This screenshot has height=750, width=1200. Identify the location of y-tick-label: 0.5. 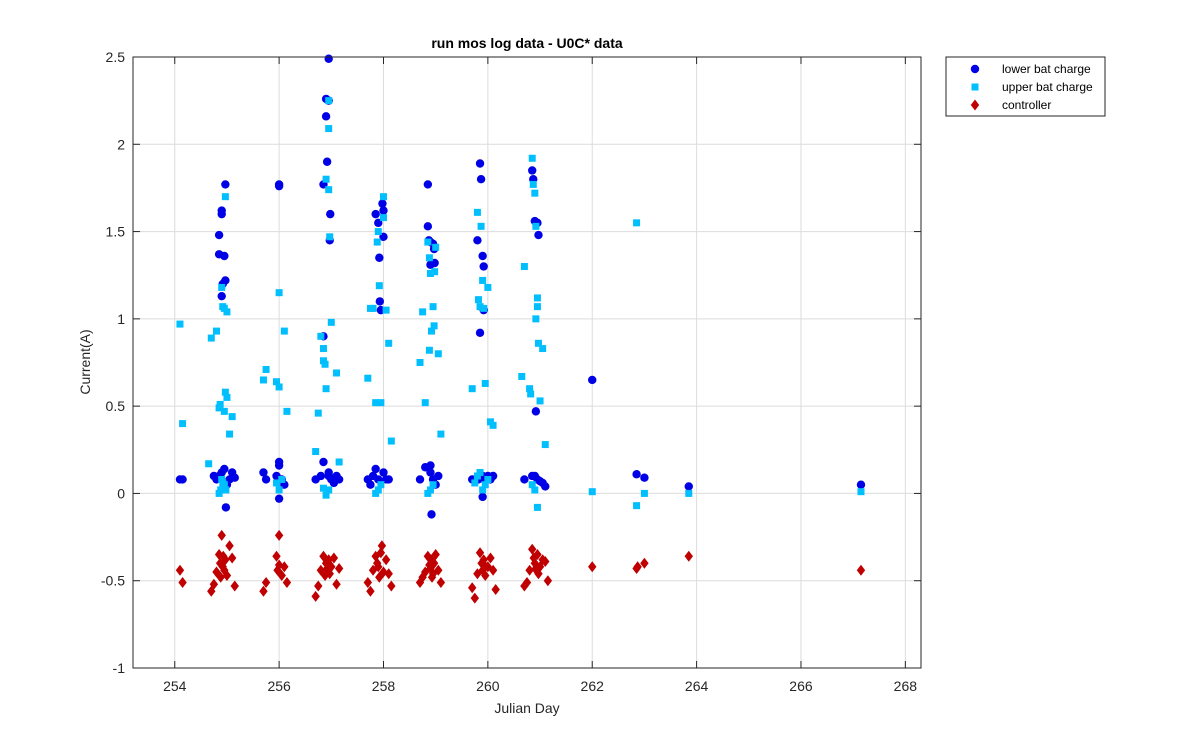
(116, 406).